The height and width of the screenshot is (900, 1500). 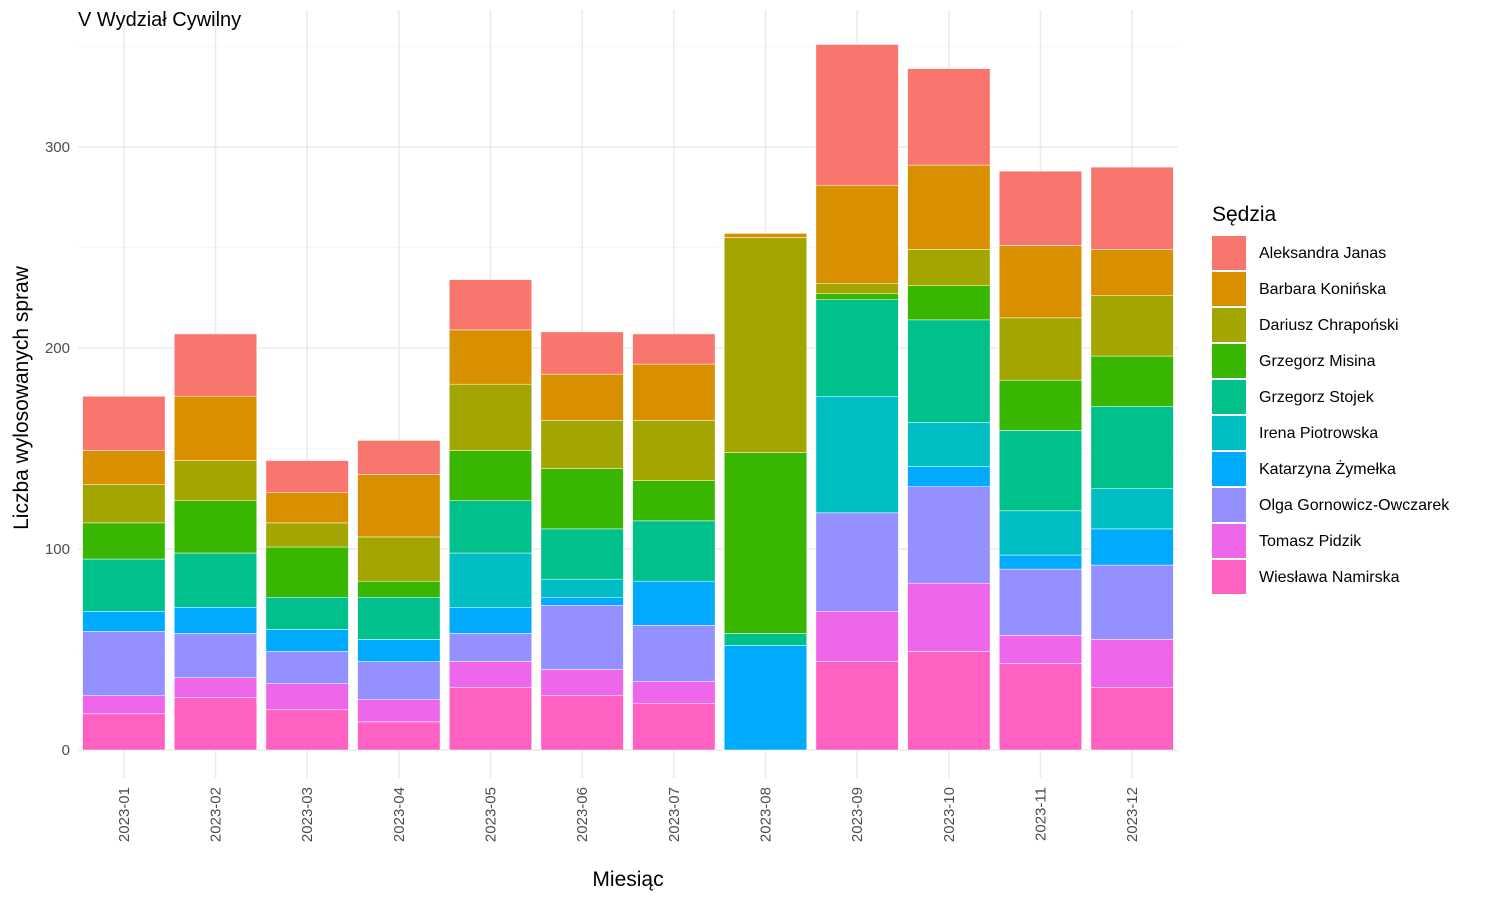 What do you see at coordinates (1132, 814) in the screenshot?
I see `x-tick-label: 2023-12` at bounding box center [1132, 814].